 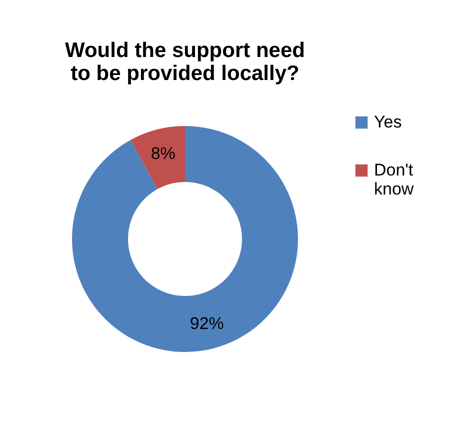 I want to click on donut-slice, so click(x=157, y=158).